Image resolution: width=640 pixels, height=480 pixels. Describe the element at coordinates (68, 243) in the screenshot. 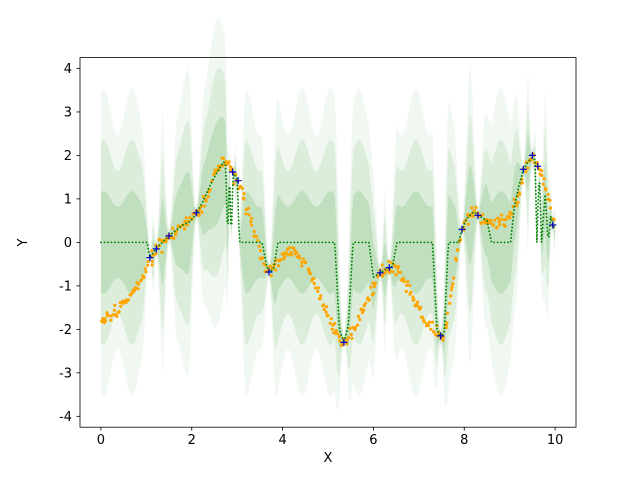

I see `y-tick-label: 0` at that location.